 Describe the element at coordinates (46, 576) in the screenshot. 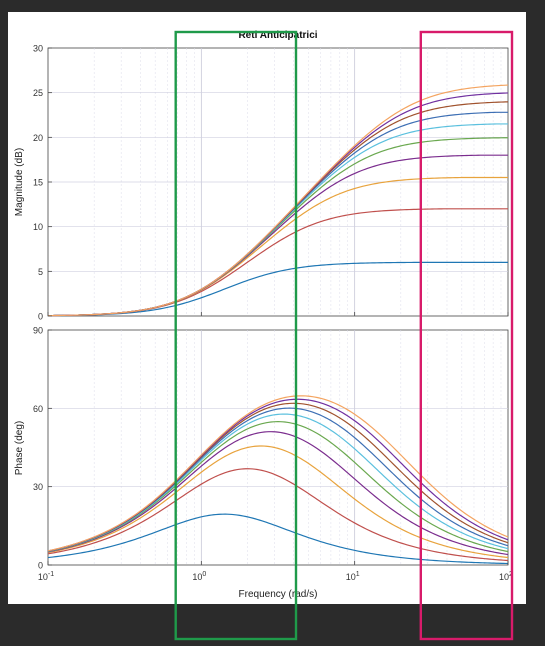

I see `x-tick-label: 10⁻¹` at that location.